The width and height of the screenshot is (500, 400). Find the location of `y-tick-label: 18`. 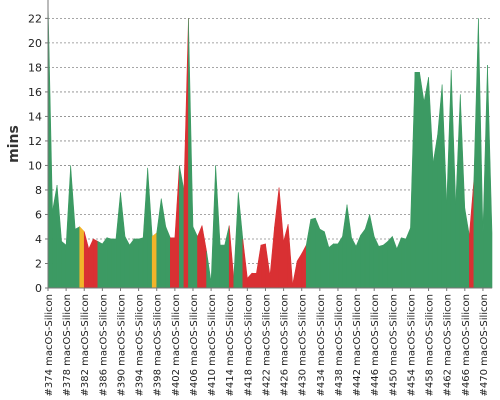

y-tick-label: 18 is located at coordinates (35, 67).